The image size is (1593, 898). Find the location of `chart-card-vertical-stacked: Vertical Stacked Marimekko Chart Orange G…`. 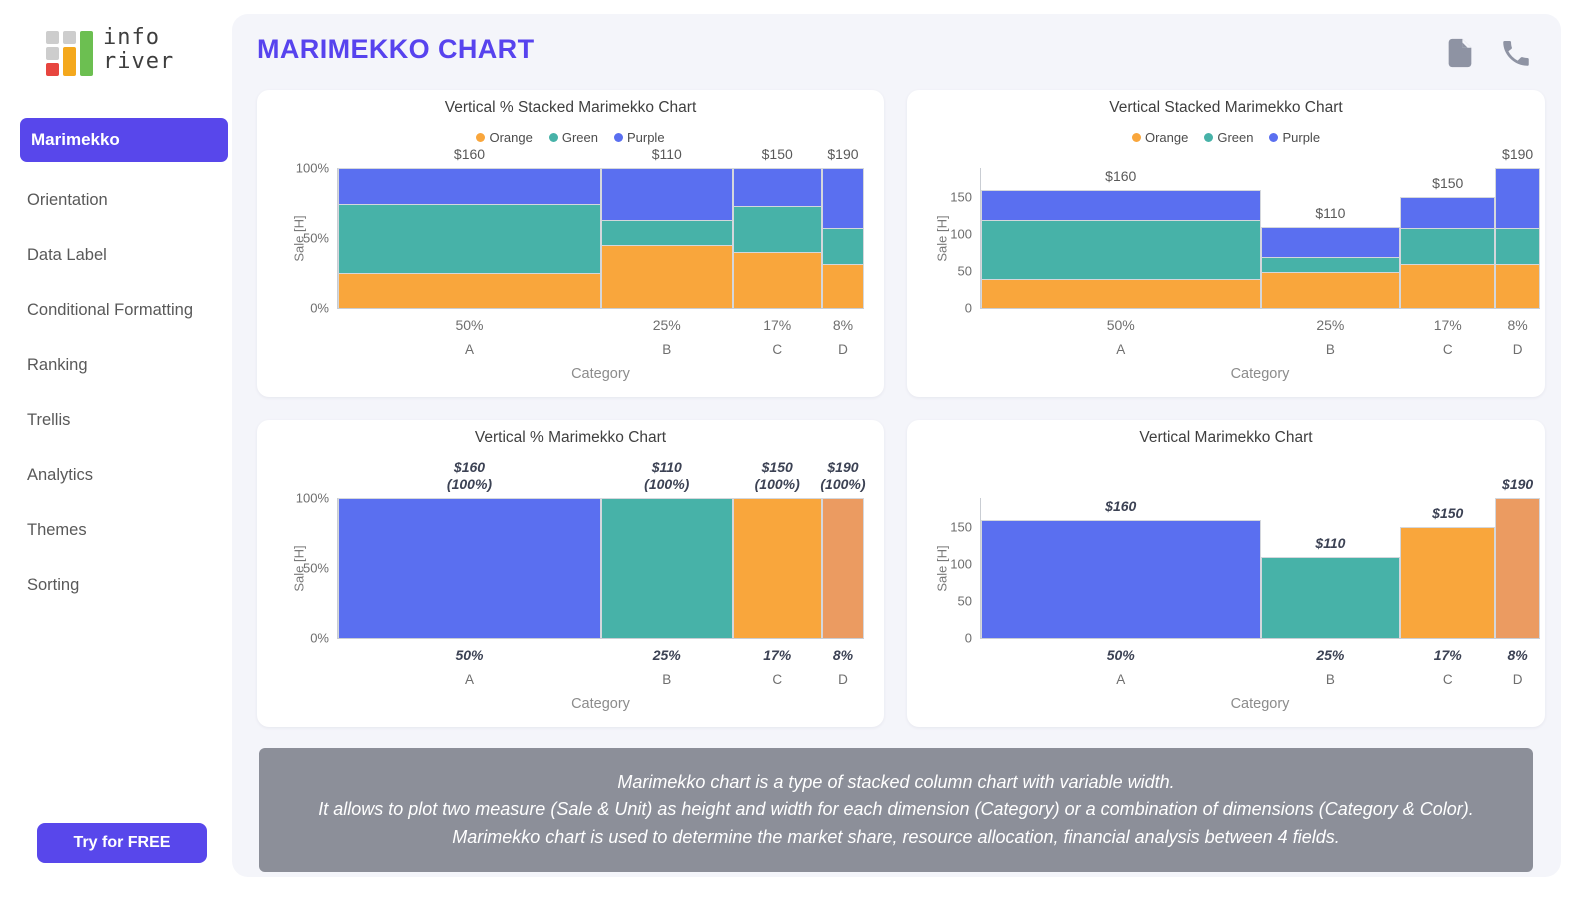

chart-card-vertical-stacked: Vertical Stacked Marimekko Chart Orange G… is located at coordinates (1226, 243).